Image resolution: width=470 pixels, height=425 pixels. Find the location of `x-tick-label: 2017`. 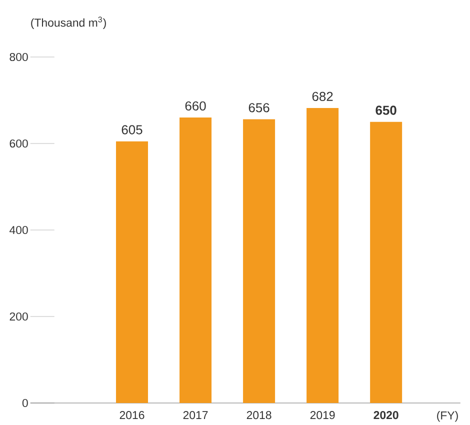

x-tick-label: 2017 is located at coordinates (195, 415).